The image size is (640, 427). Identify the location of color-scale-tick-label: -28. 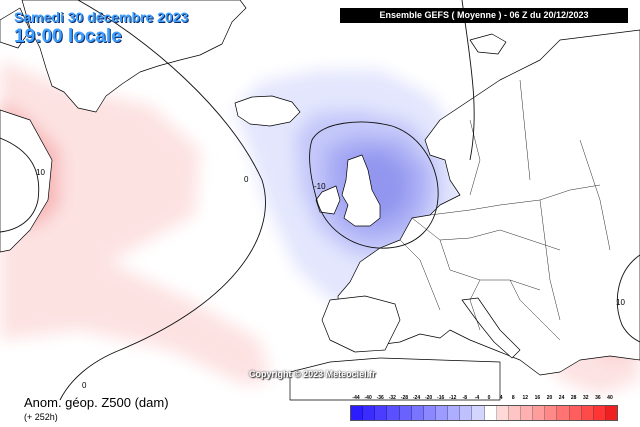
(404, 398).